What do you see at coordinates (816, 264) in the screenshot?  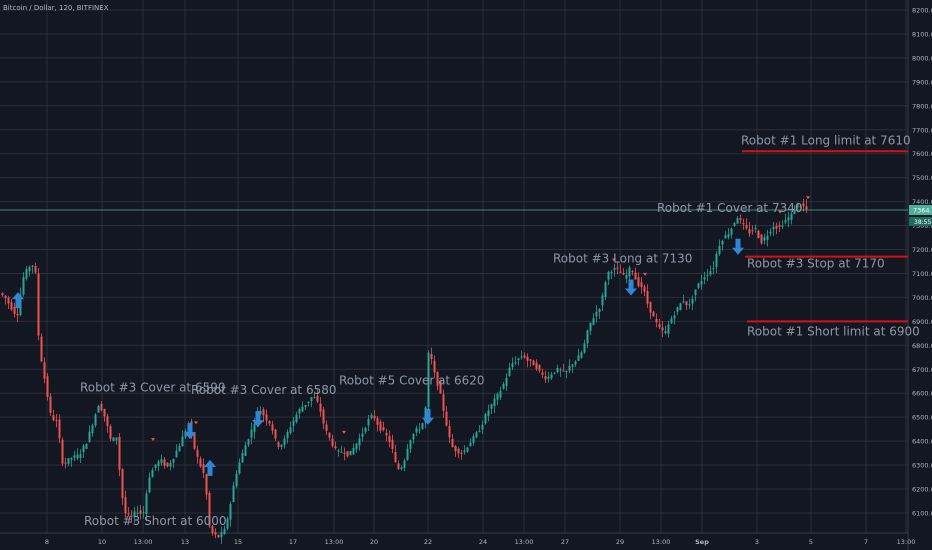 I see `level-label: Robot #3 Stop at 7170` at bounding box center [816, 264].